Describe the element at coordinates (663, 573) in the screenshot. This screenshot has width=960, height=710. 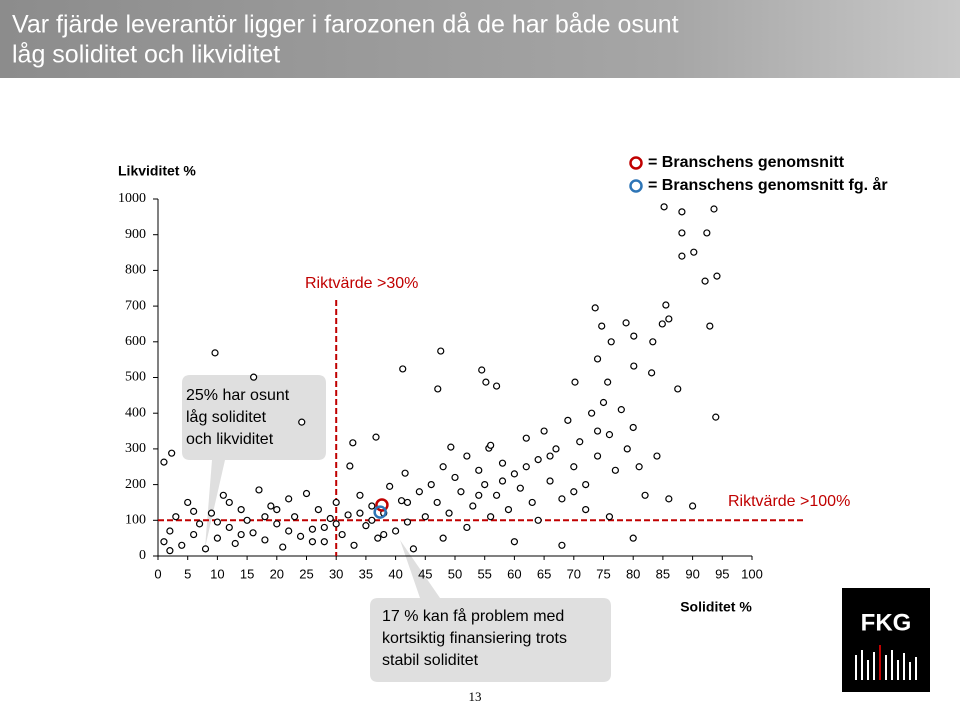
I see `x-tick-label: 85` at that location.